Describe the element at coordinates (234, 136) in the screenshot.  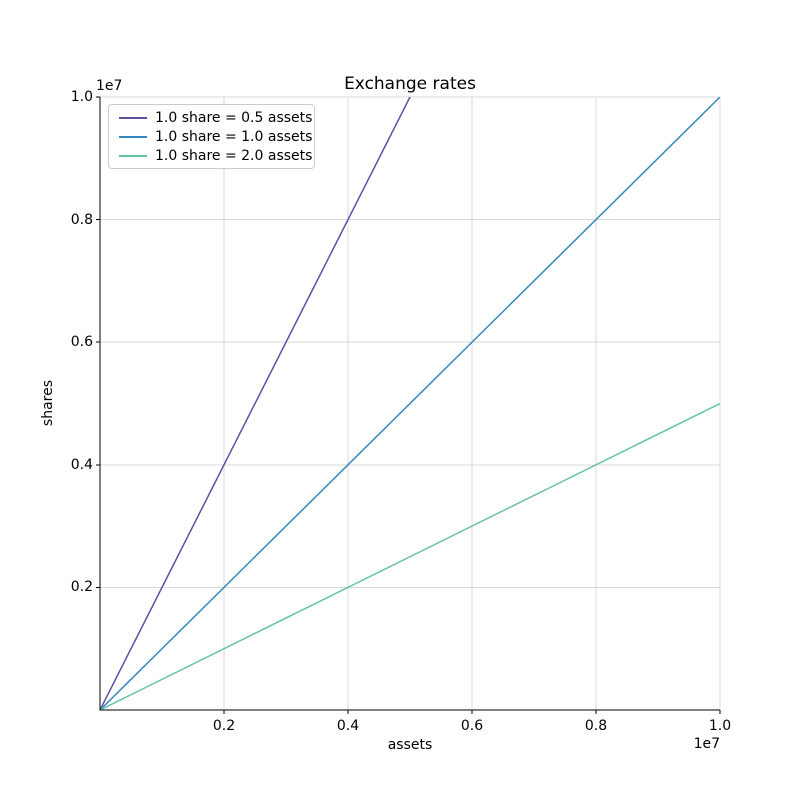
I see `legend-label: 1.0 share = 1.0 assets` at that location.